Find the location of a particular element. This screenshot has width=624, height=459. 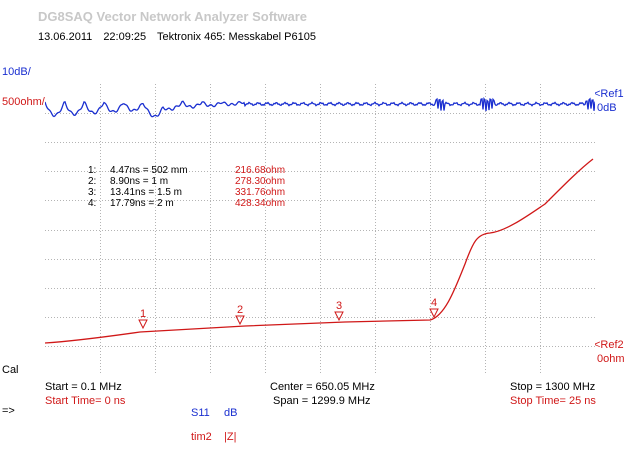

marker-2: 2 is located at coordinates (240, 315).